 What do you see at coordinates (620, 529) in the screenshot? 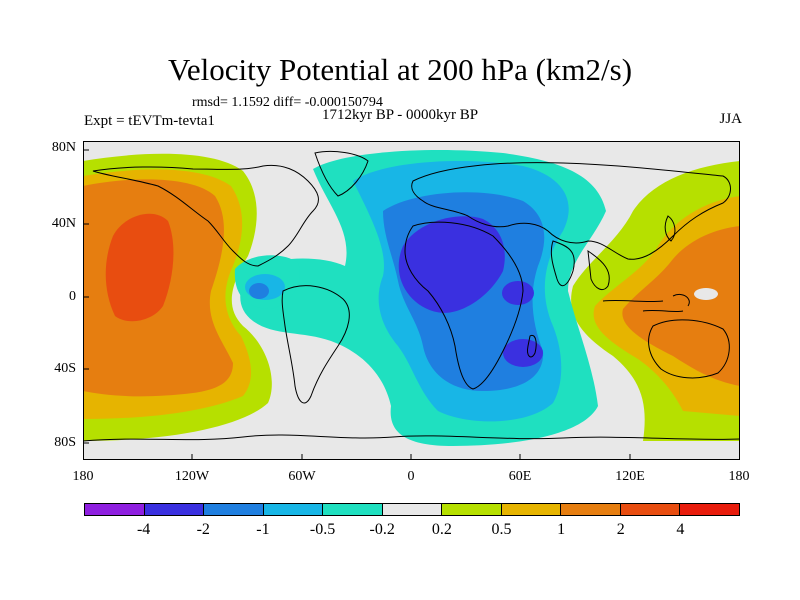
I see `colorbar-label: 2` at bounding box center [620, 529].